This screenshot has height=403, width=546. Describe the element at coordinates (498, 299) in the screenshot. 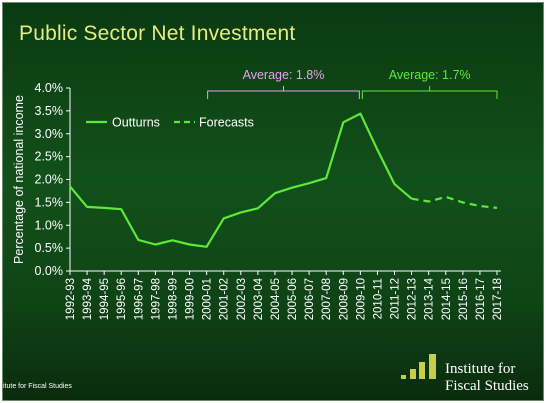

I see `x-tick-label: 2017-18` at that location.